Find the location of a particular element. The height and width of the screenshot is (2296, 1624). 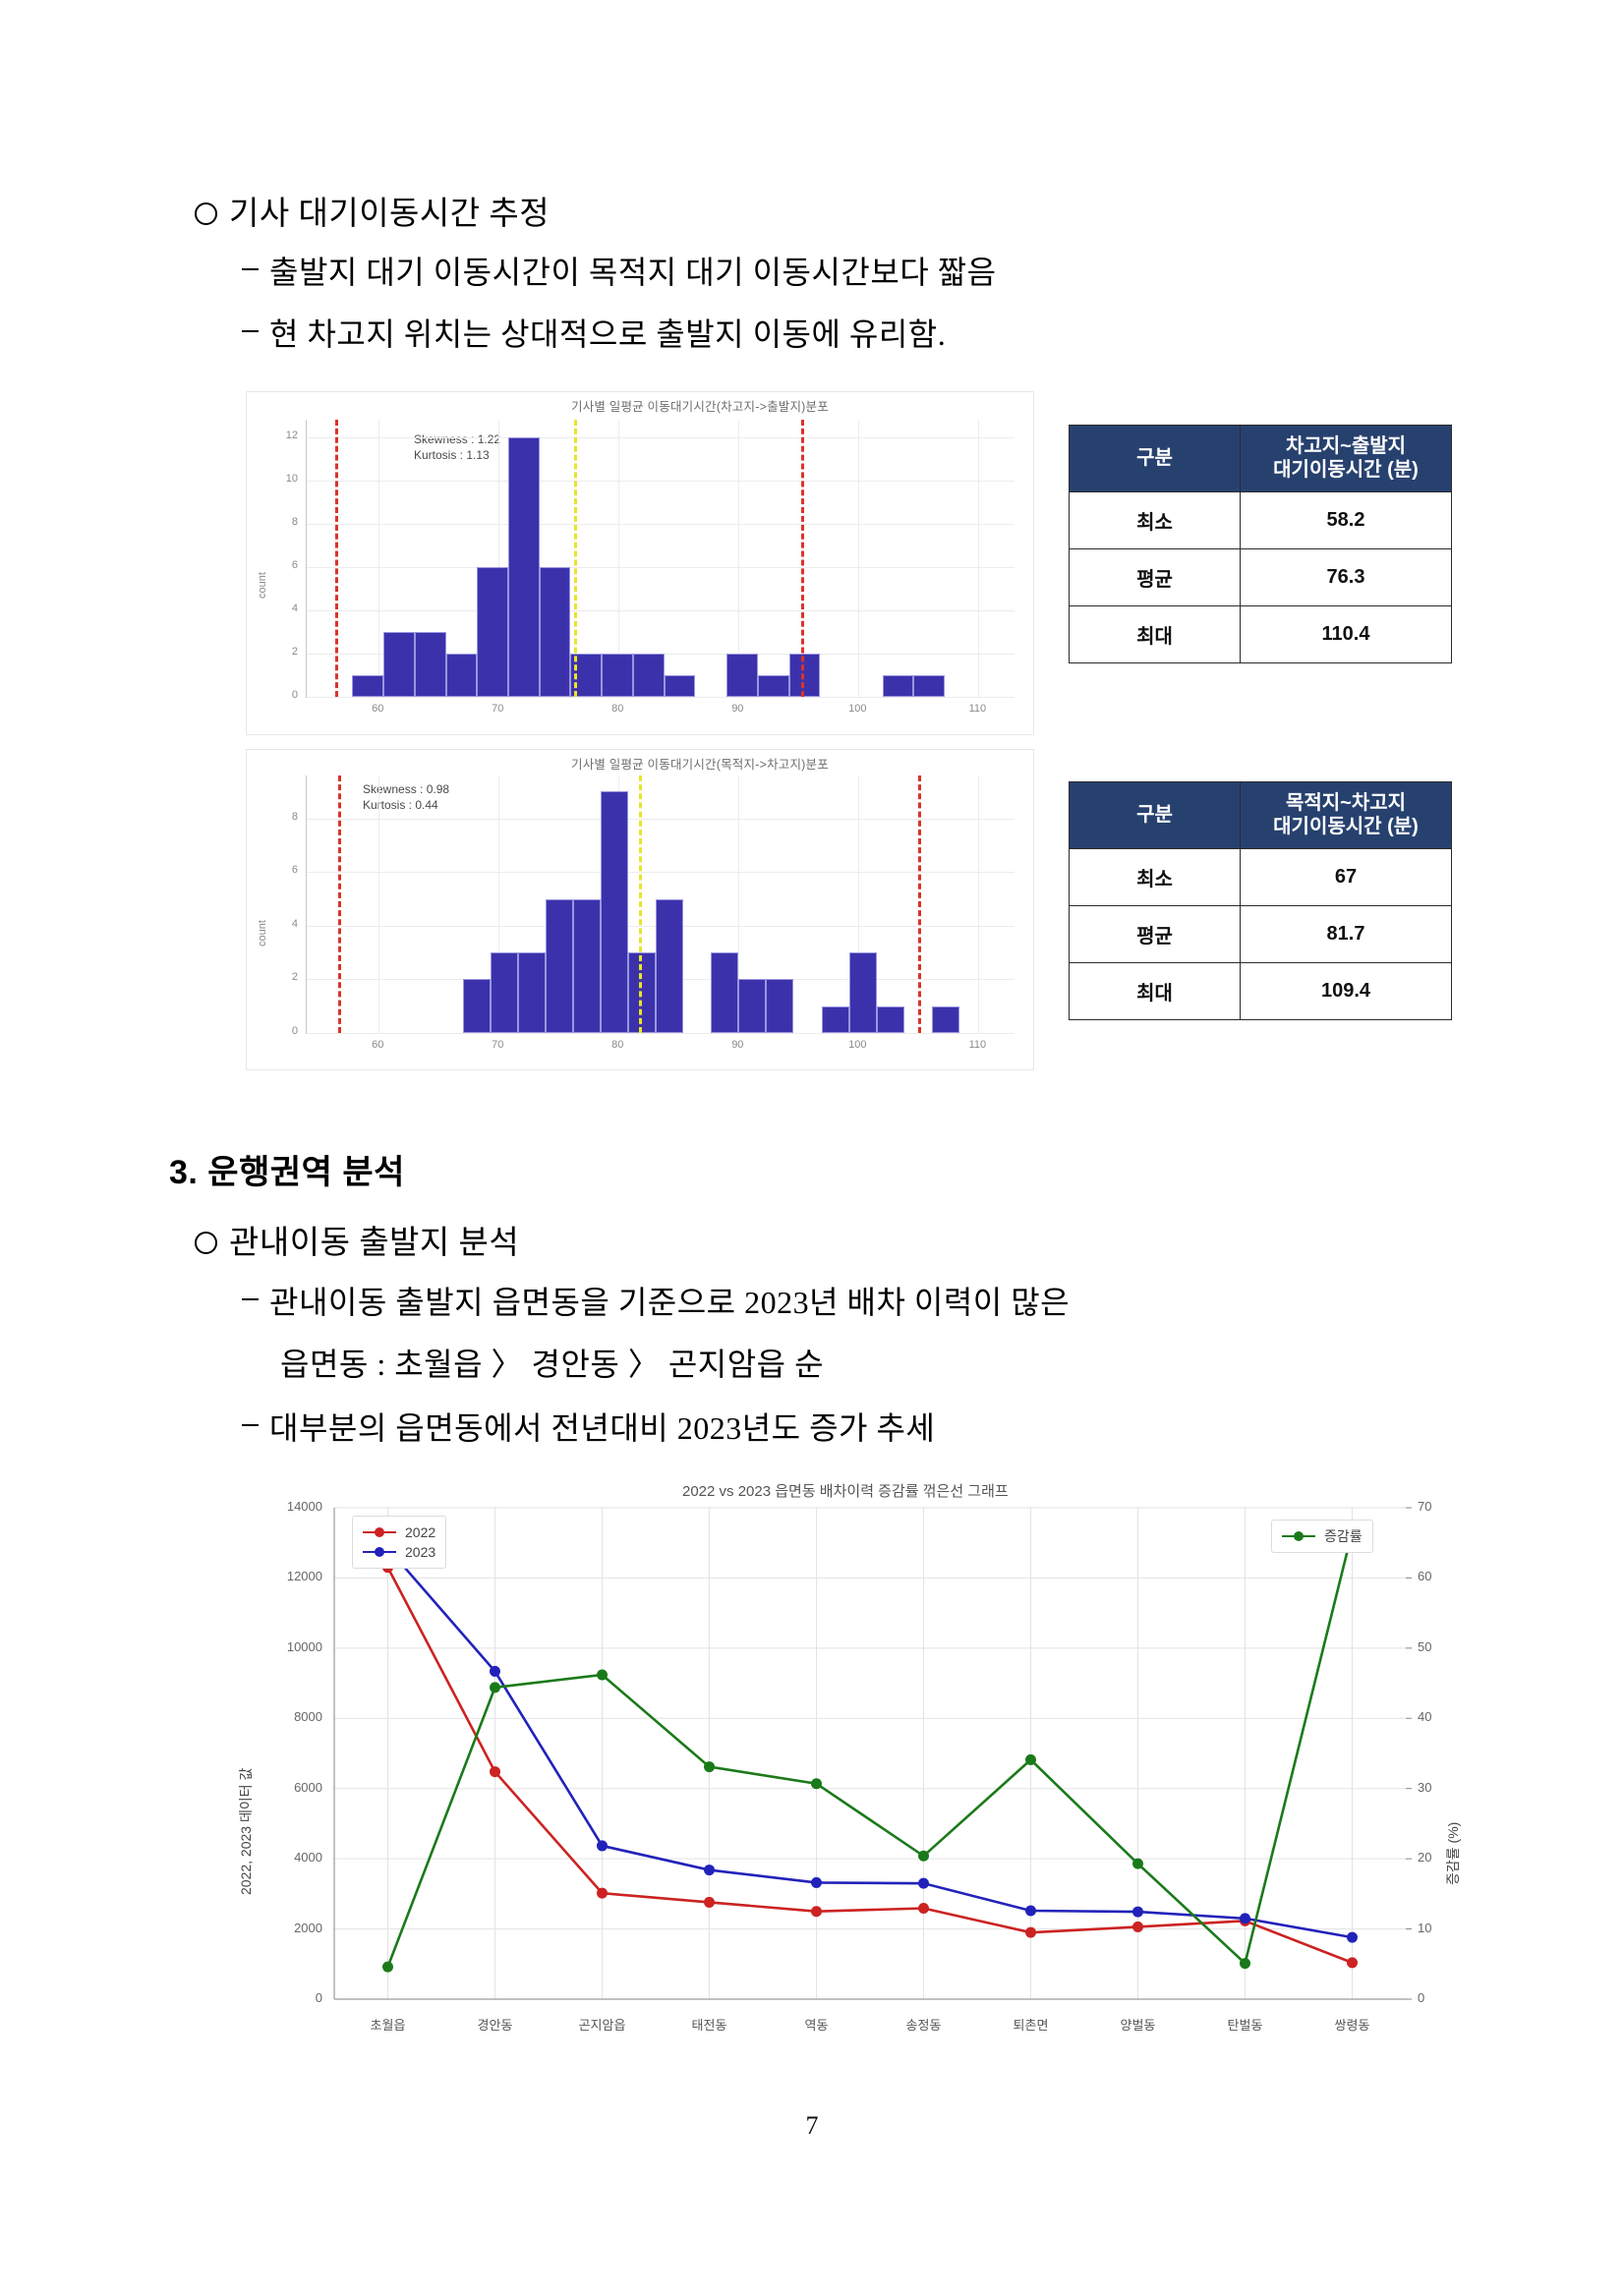

x-tick-label: 쌍령동 is located at coordinates (1352, 2025).